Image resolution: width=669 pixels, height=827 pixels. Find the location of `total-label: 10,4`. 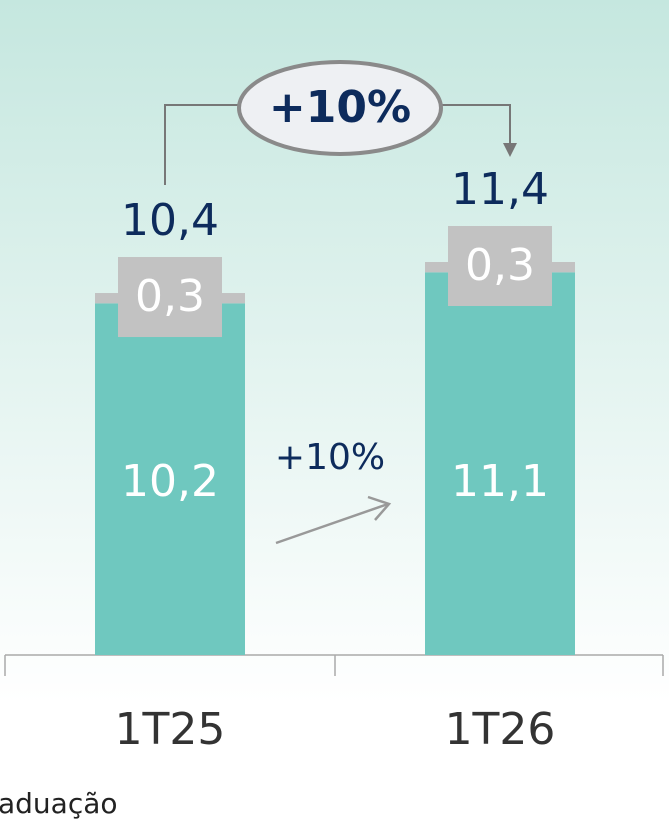

total-label: 10,4 is located at coordinates (170, 220).